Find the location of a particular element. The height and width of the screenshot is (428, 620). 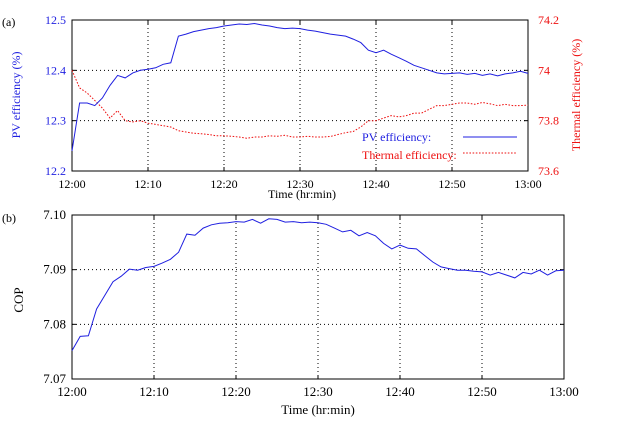

series-thermal-efficiency-line is located at coordinates (300, 104).